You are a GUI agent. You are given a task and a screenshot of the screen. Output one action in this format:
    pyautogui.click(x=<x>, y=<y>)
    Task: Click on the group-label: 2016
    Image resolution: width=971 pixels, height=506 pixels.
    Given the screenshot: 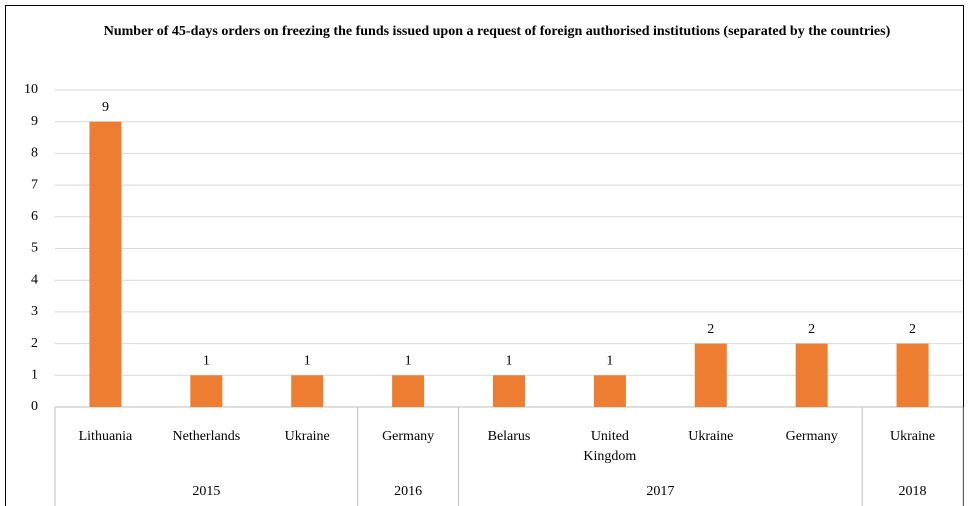 What is the action you would take?
    pyautogui.click(x=408, y=491)
    